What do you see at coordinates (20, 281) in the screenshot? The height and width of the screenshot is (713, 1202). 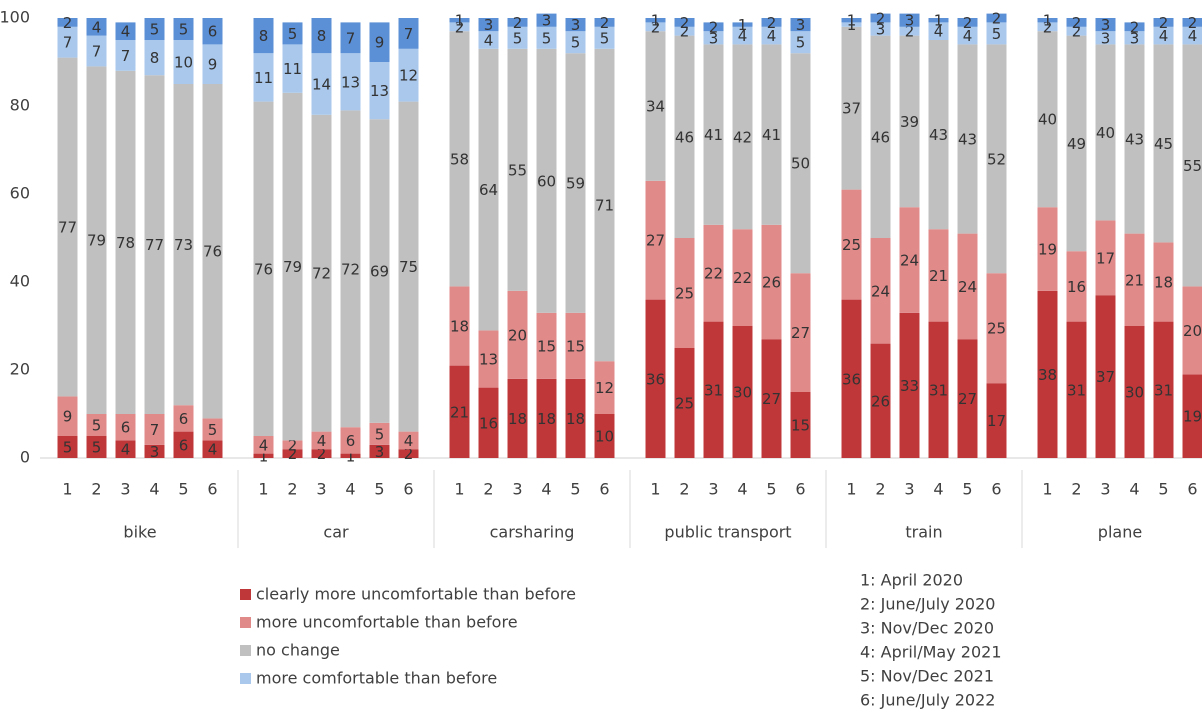 I see `y-tick-label: 40` at bounding box center [20, 281].